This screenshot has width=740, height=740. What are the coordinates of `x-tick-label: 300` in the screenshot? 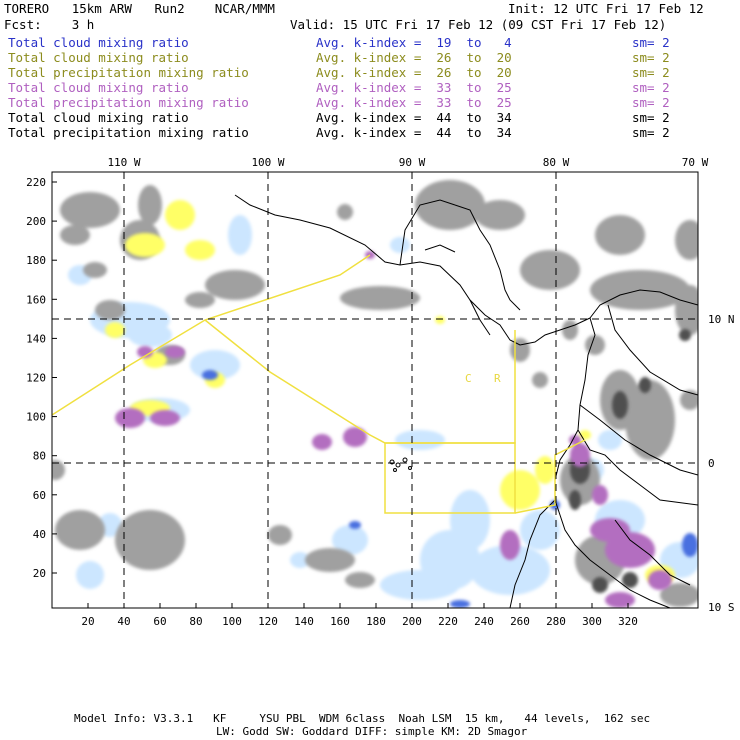 It's located at (592, 621).